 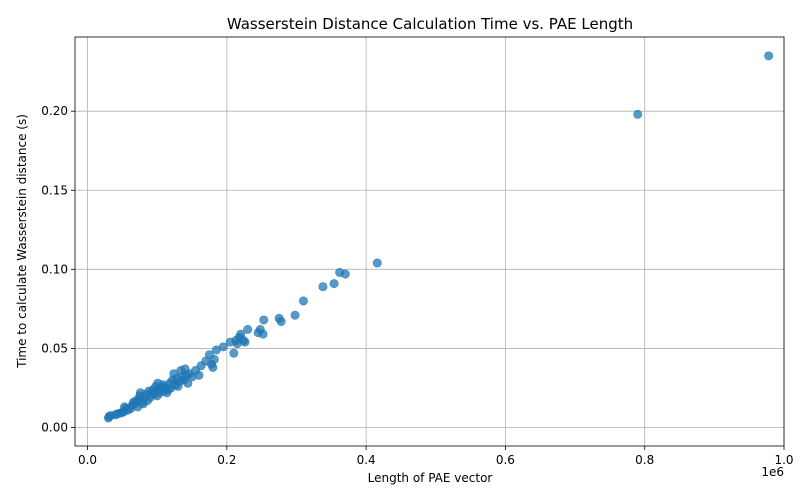 What do you see at coordinates (54, 269) in the screenshot?
I see `y-tick-label: 0.10` at bounding box center [54, 269].